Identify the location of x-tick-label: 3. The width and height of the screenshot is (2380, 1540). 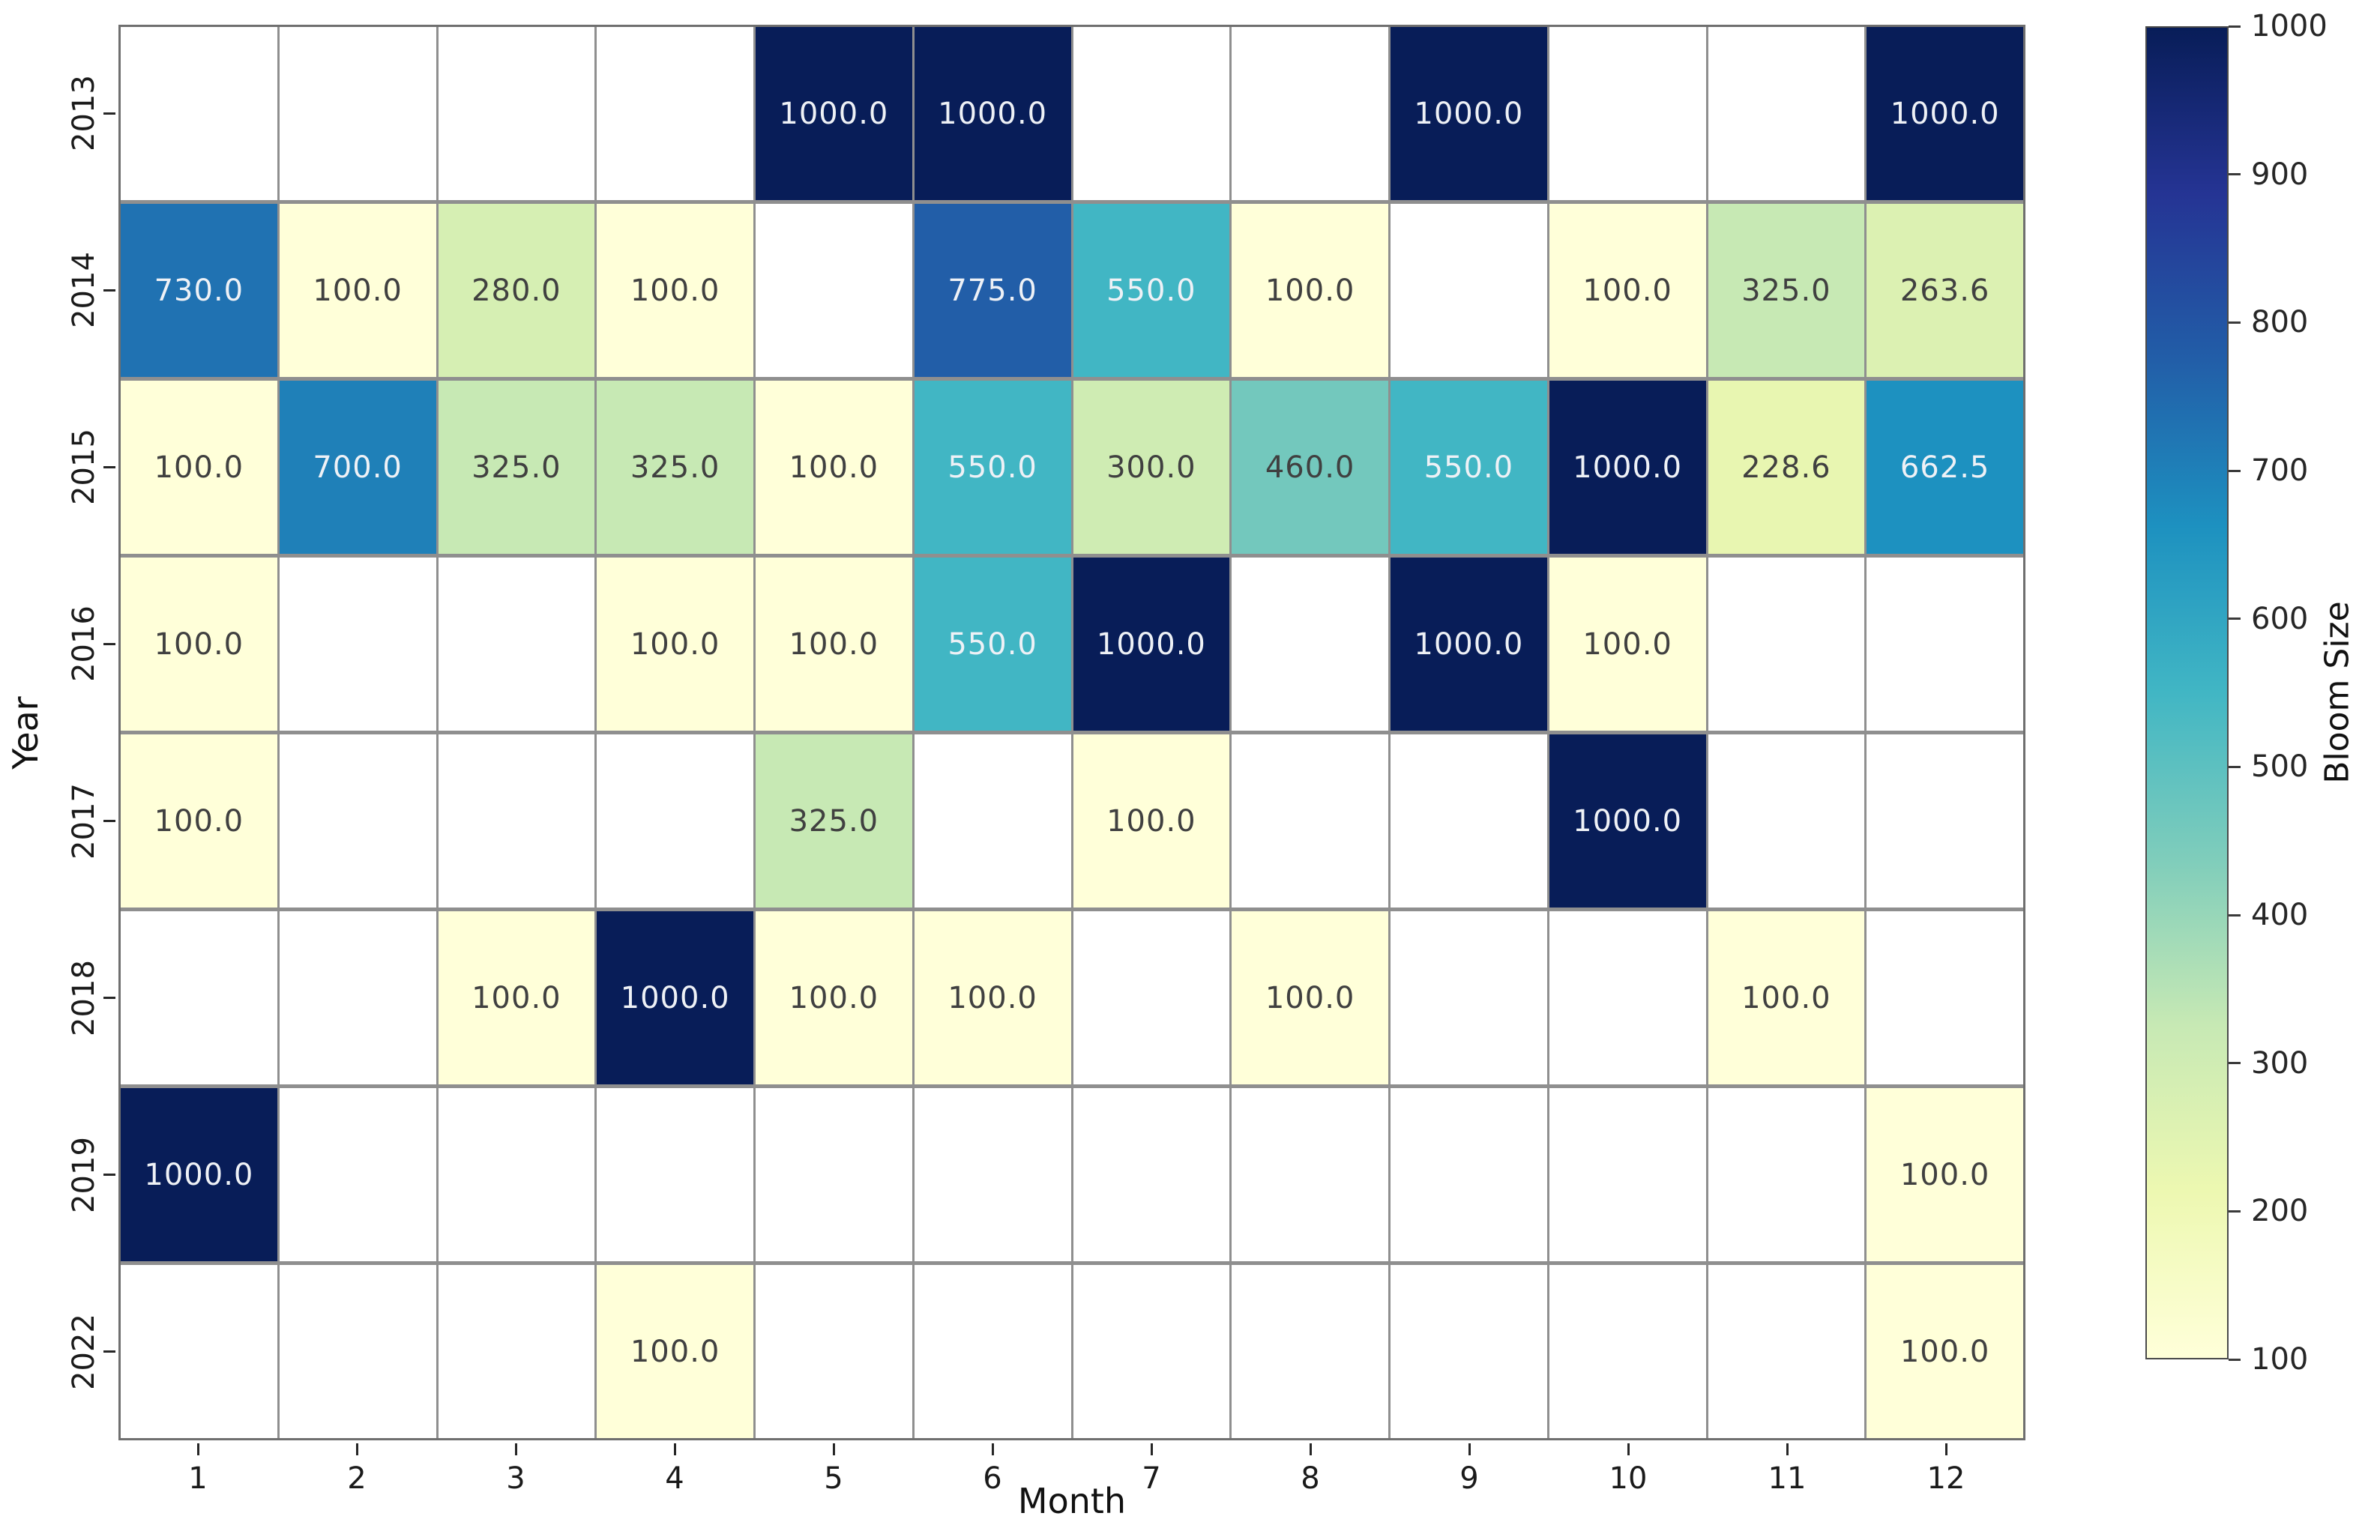
(515, 1478).